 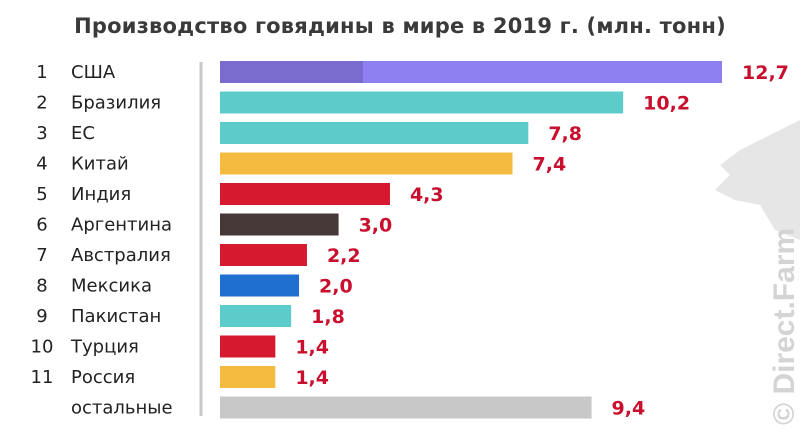 What do you see at coordinates (41, 225) in the screenshot?
I see `rank-label: 6` at bounding box center [41, 225].